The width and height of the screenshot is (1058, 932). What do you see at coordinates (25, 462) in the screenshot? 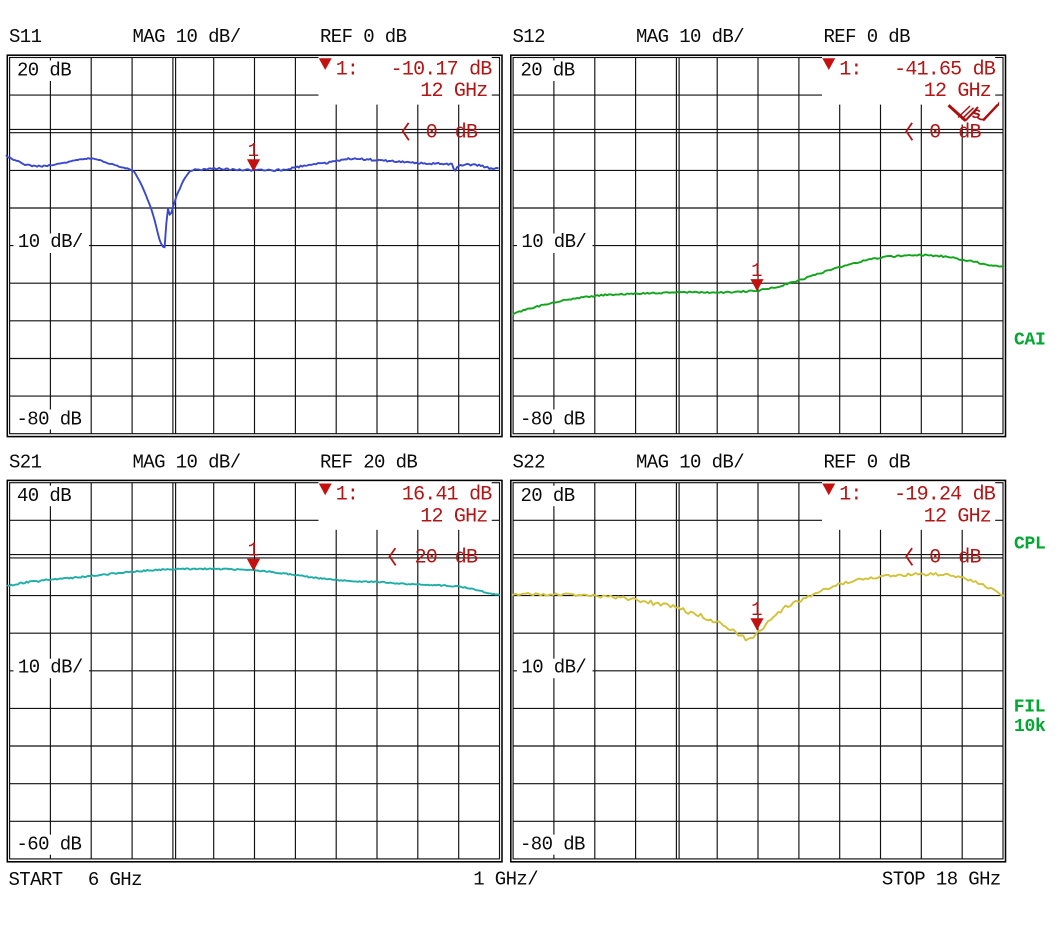
I see `svg-text: S21` at bounding box center [25, 462].